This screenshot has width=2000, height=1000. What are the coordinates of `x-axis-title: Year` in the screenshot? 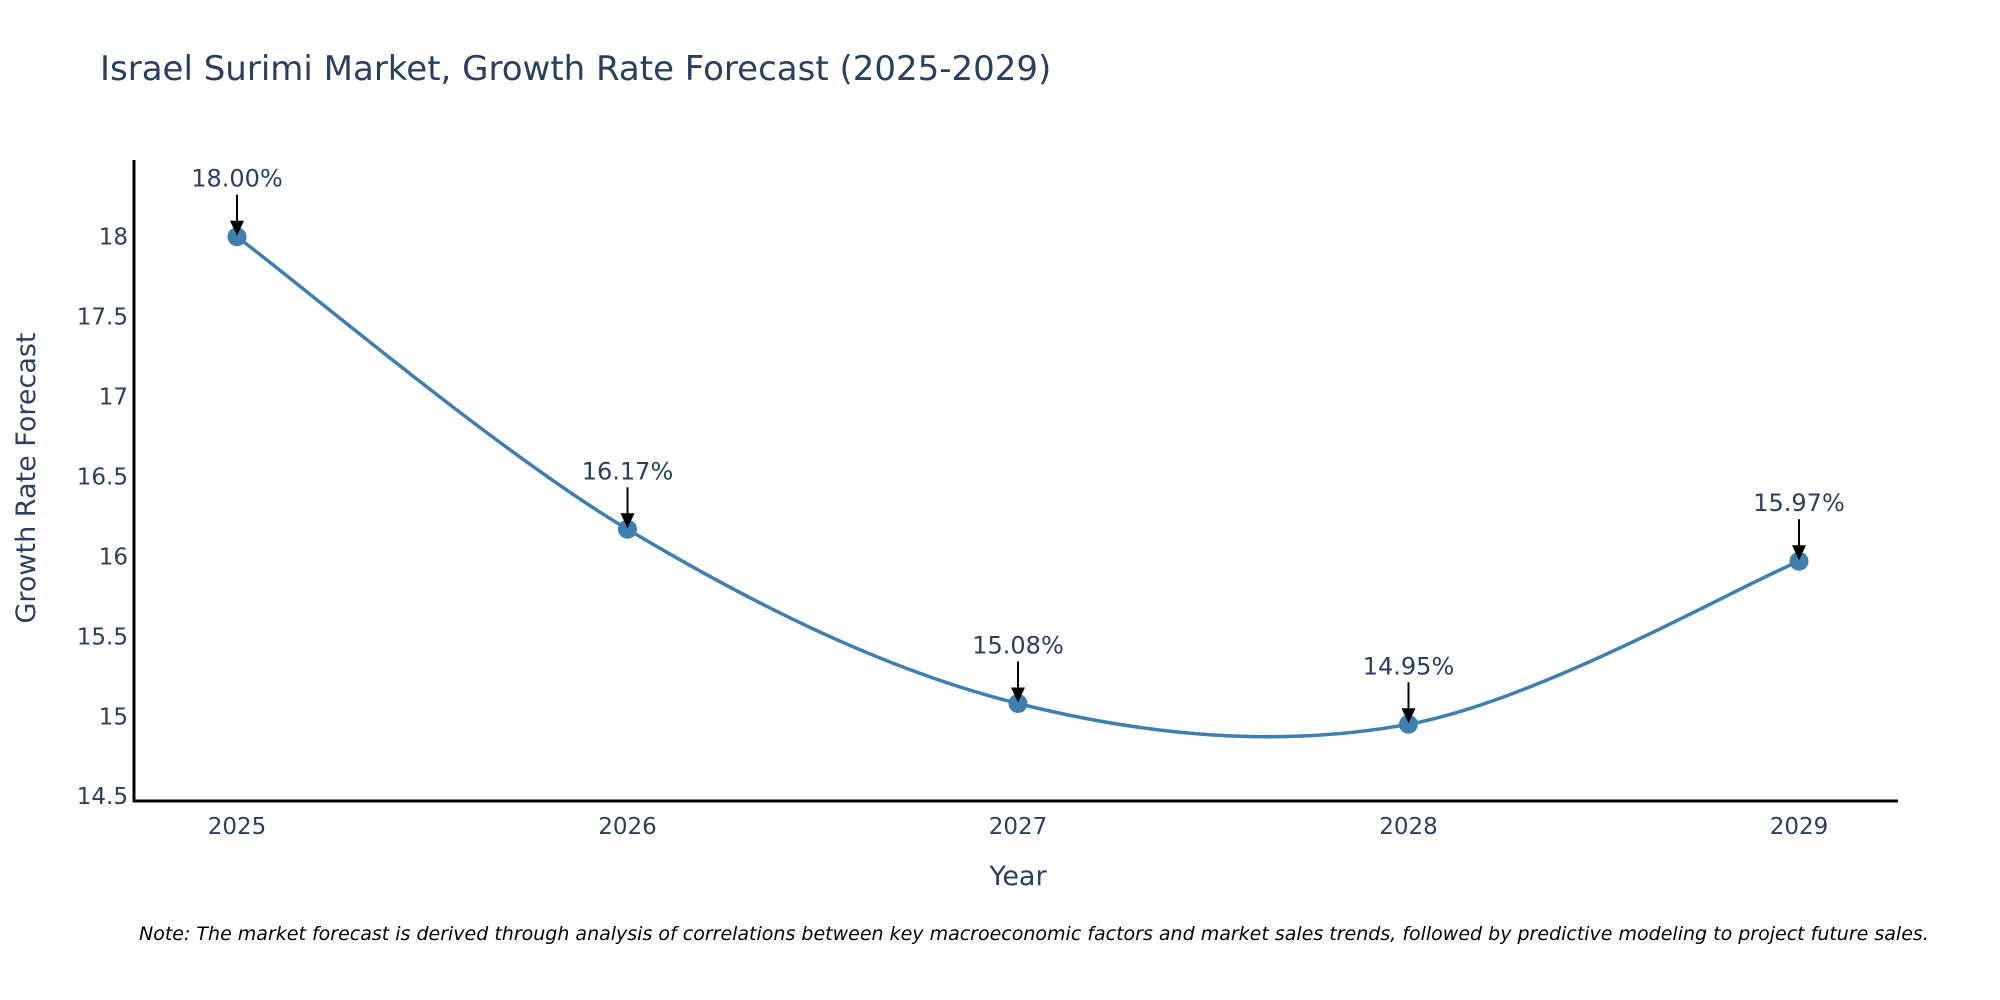 It's located at (1017, 876).